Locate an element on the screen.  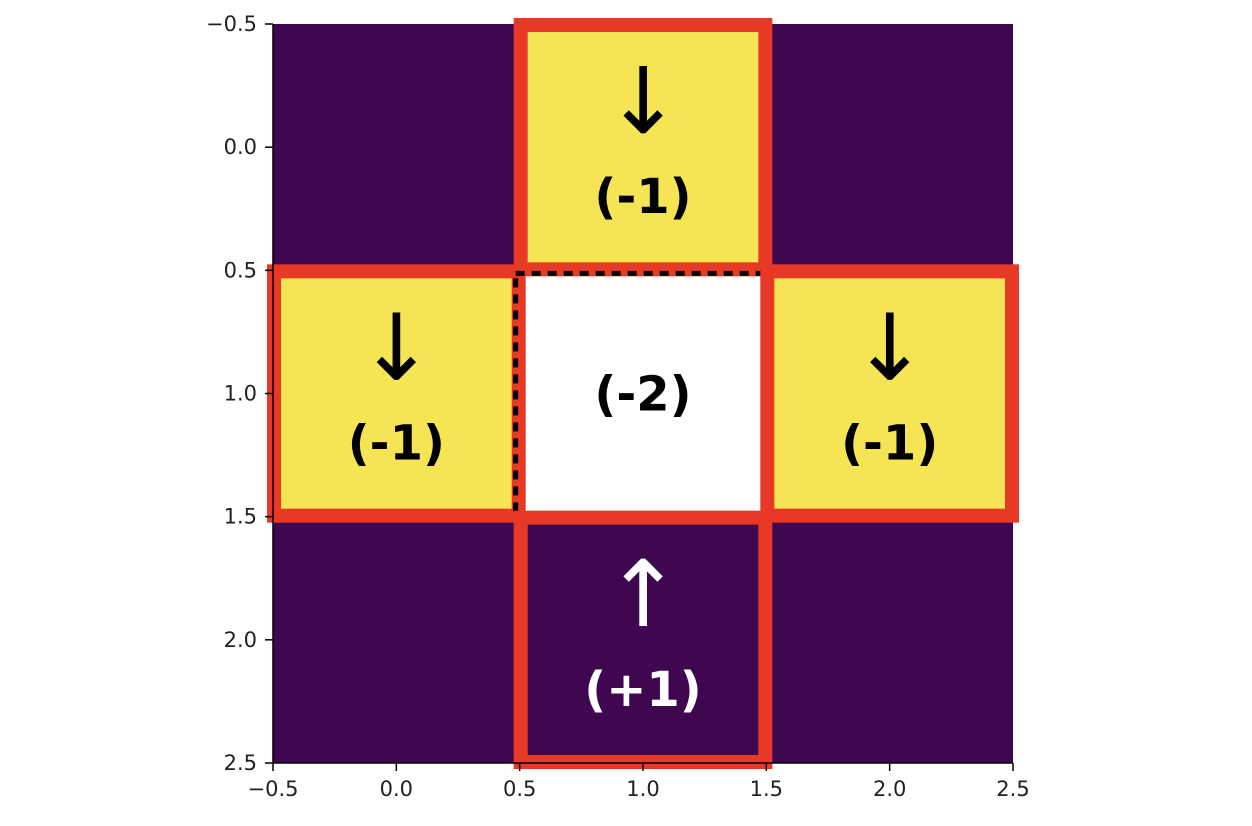
y-tick-label: 1.5 is located at coordinates (240, 517).